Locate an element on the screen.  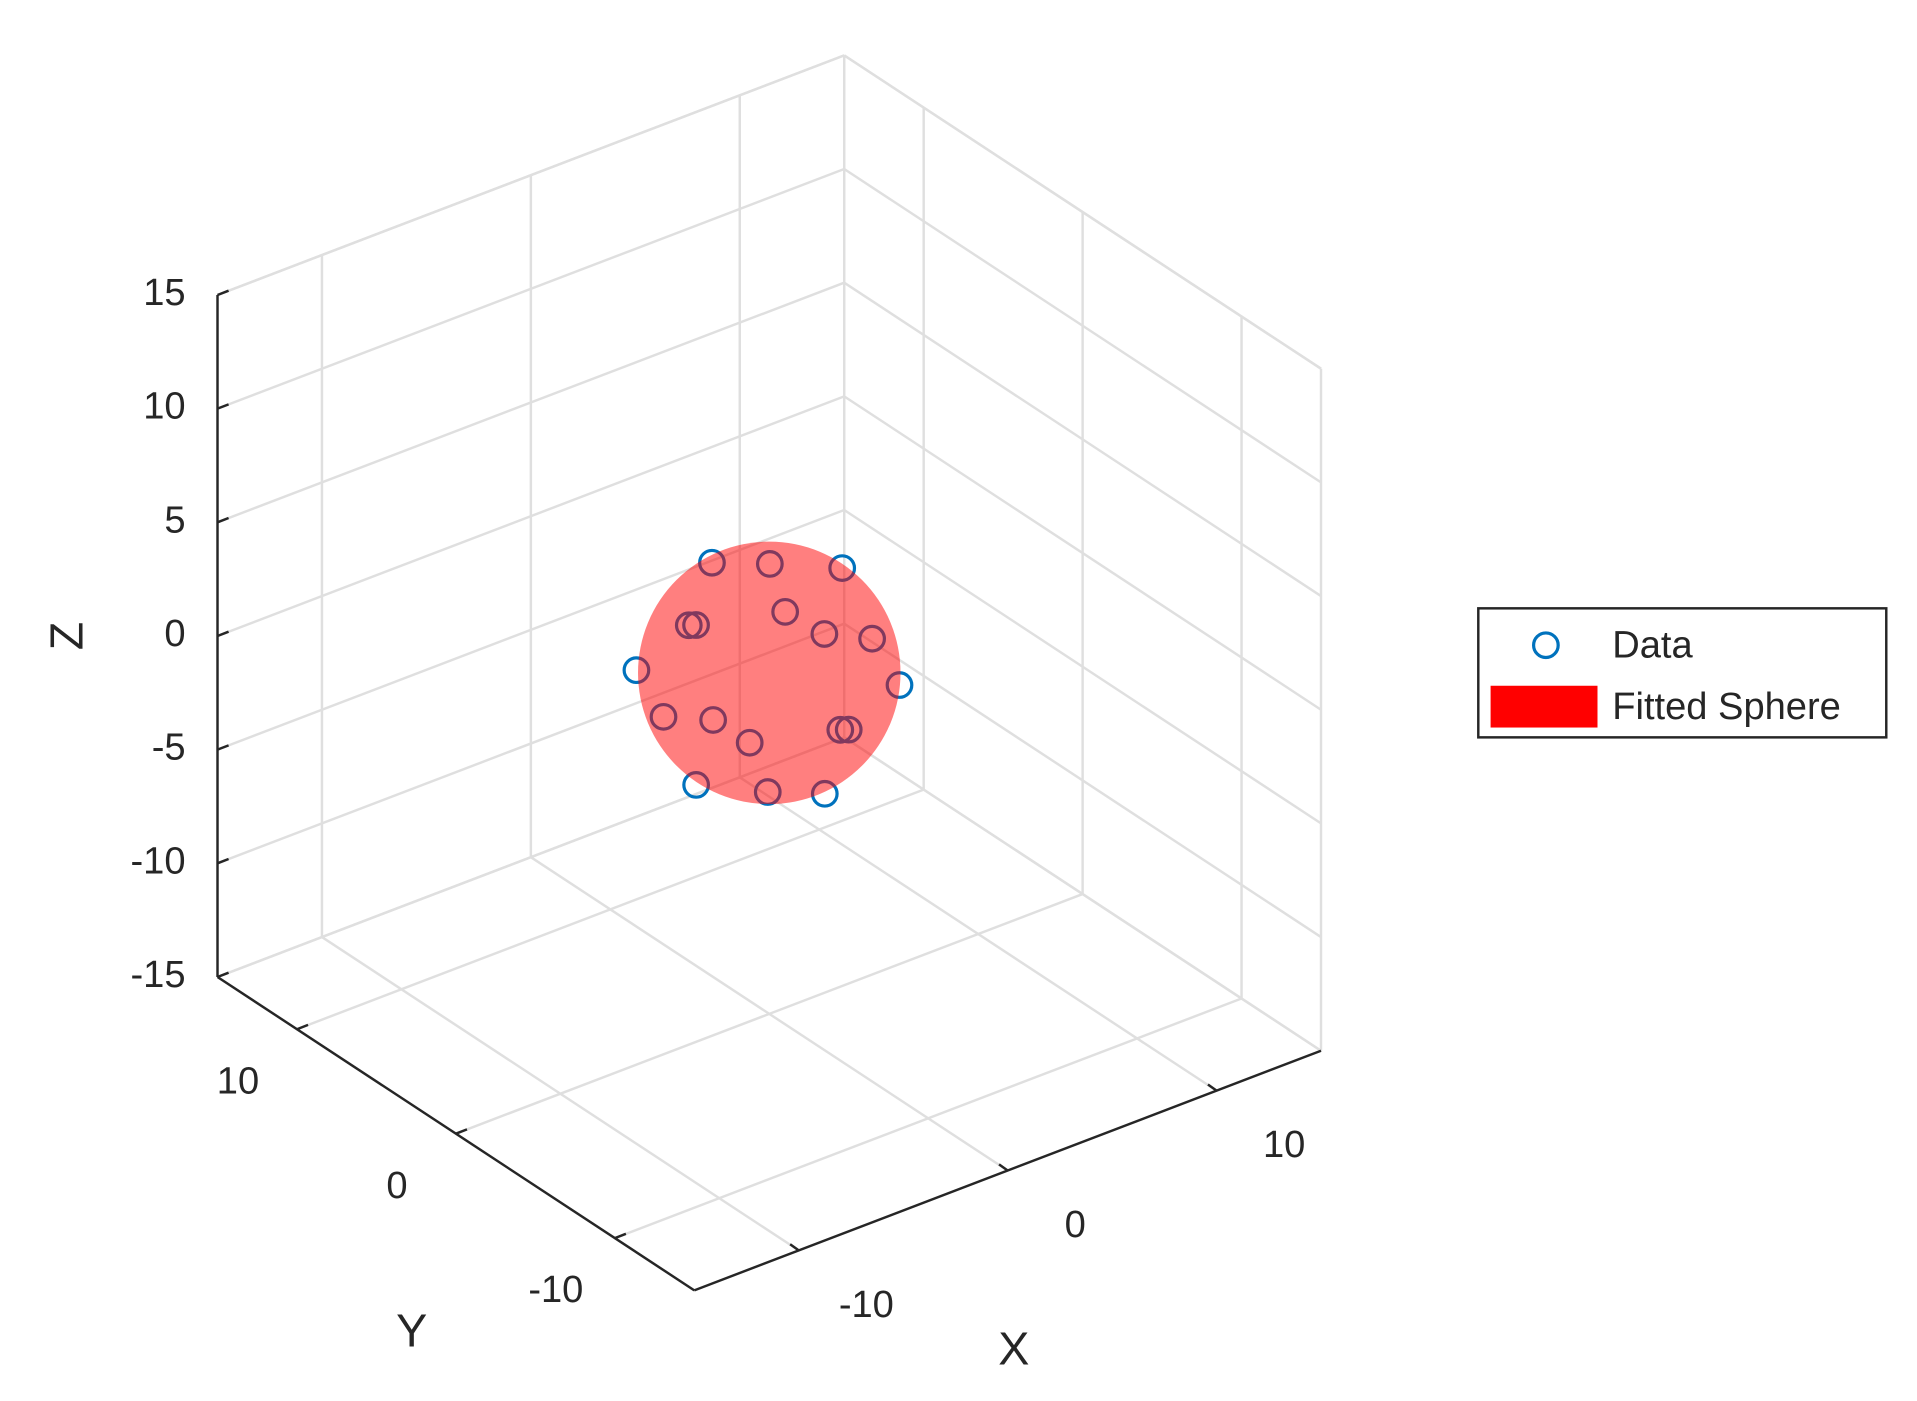
z-tick-label: -15 is located at coordinates (158, 975).